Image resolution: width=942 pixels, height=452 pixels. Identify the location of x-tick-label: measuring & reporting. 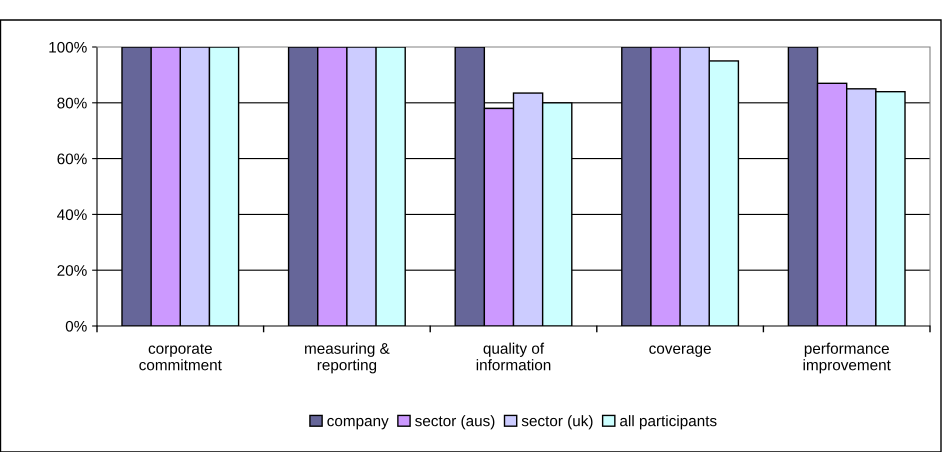
(347, 358).